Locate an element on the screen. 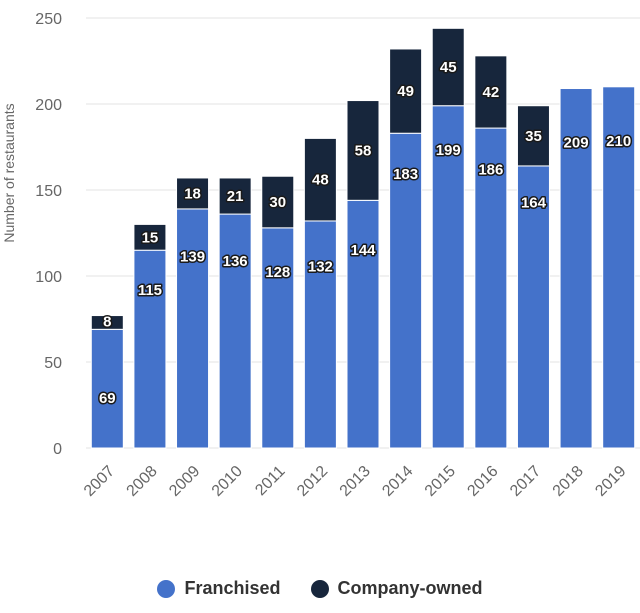 This screenshot has width=640, height=613. x-tick-label: 2016 is located at coordinates (482, 481).